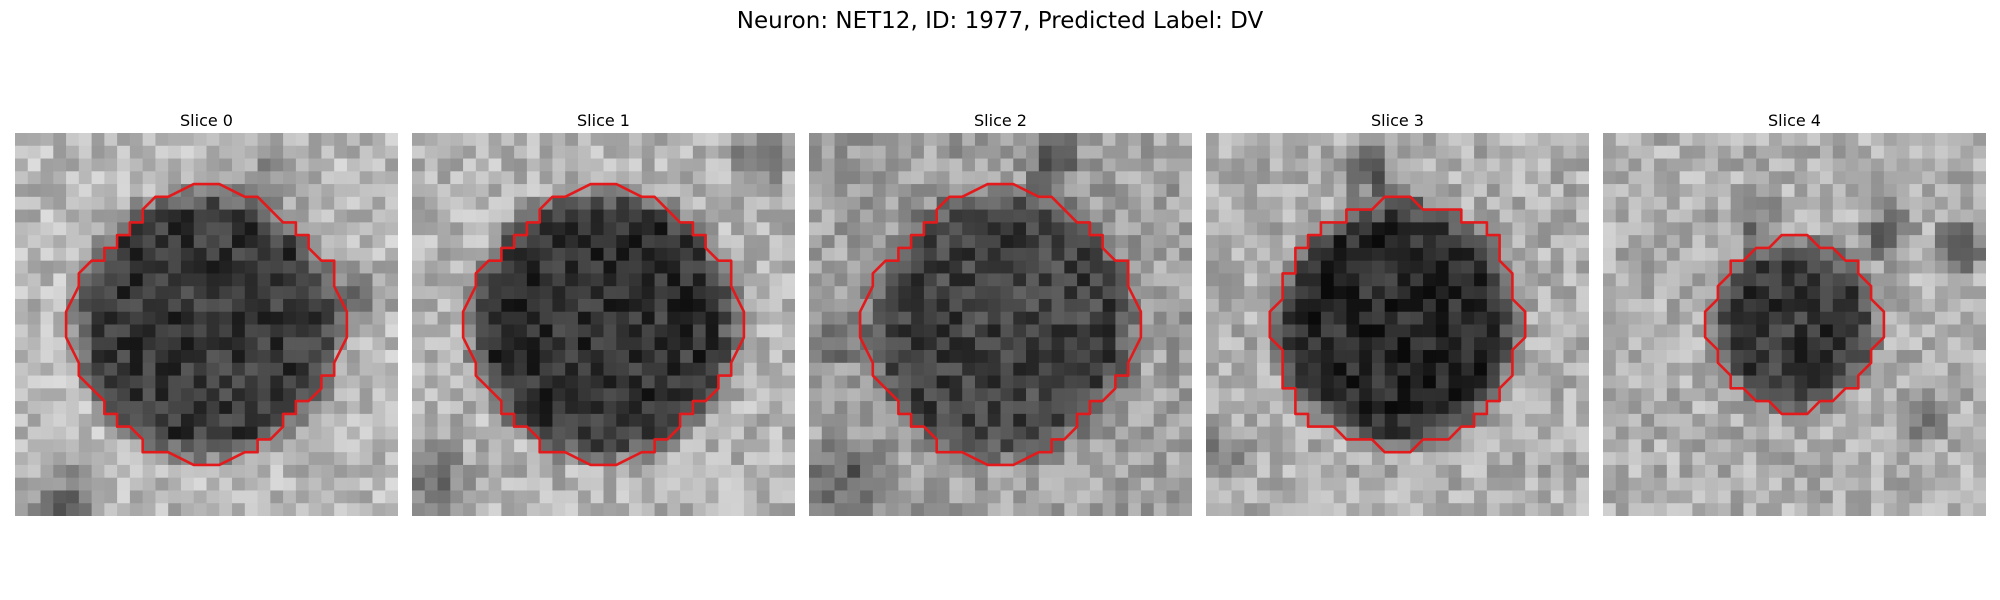  What do you see at coordinates (1794, 120) in the screenshot?
I see `slice-title: Slice 4` at bounding box center [1794, 120].